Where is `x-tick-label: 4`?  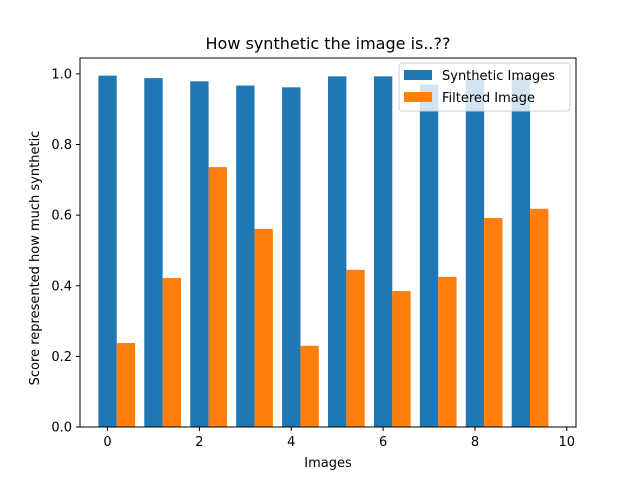 x-tick-label: 4 is located at coordinates (291, 442).